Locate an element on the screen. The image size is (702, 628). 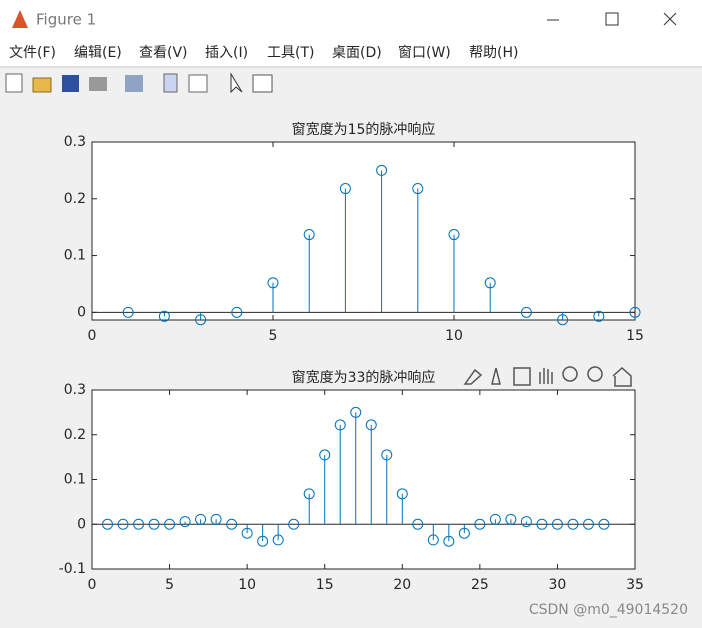
x-tick-label: 35 is located at coordinates (635, 585).